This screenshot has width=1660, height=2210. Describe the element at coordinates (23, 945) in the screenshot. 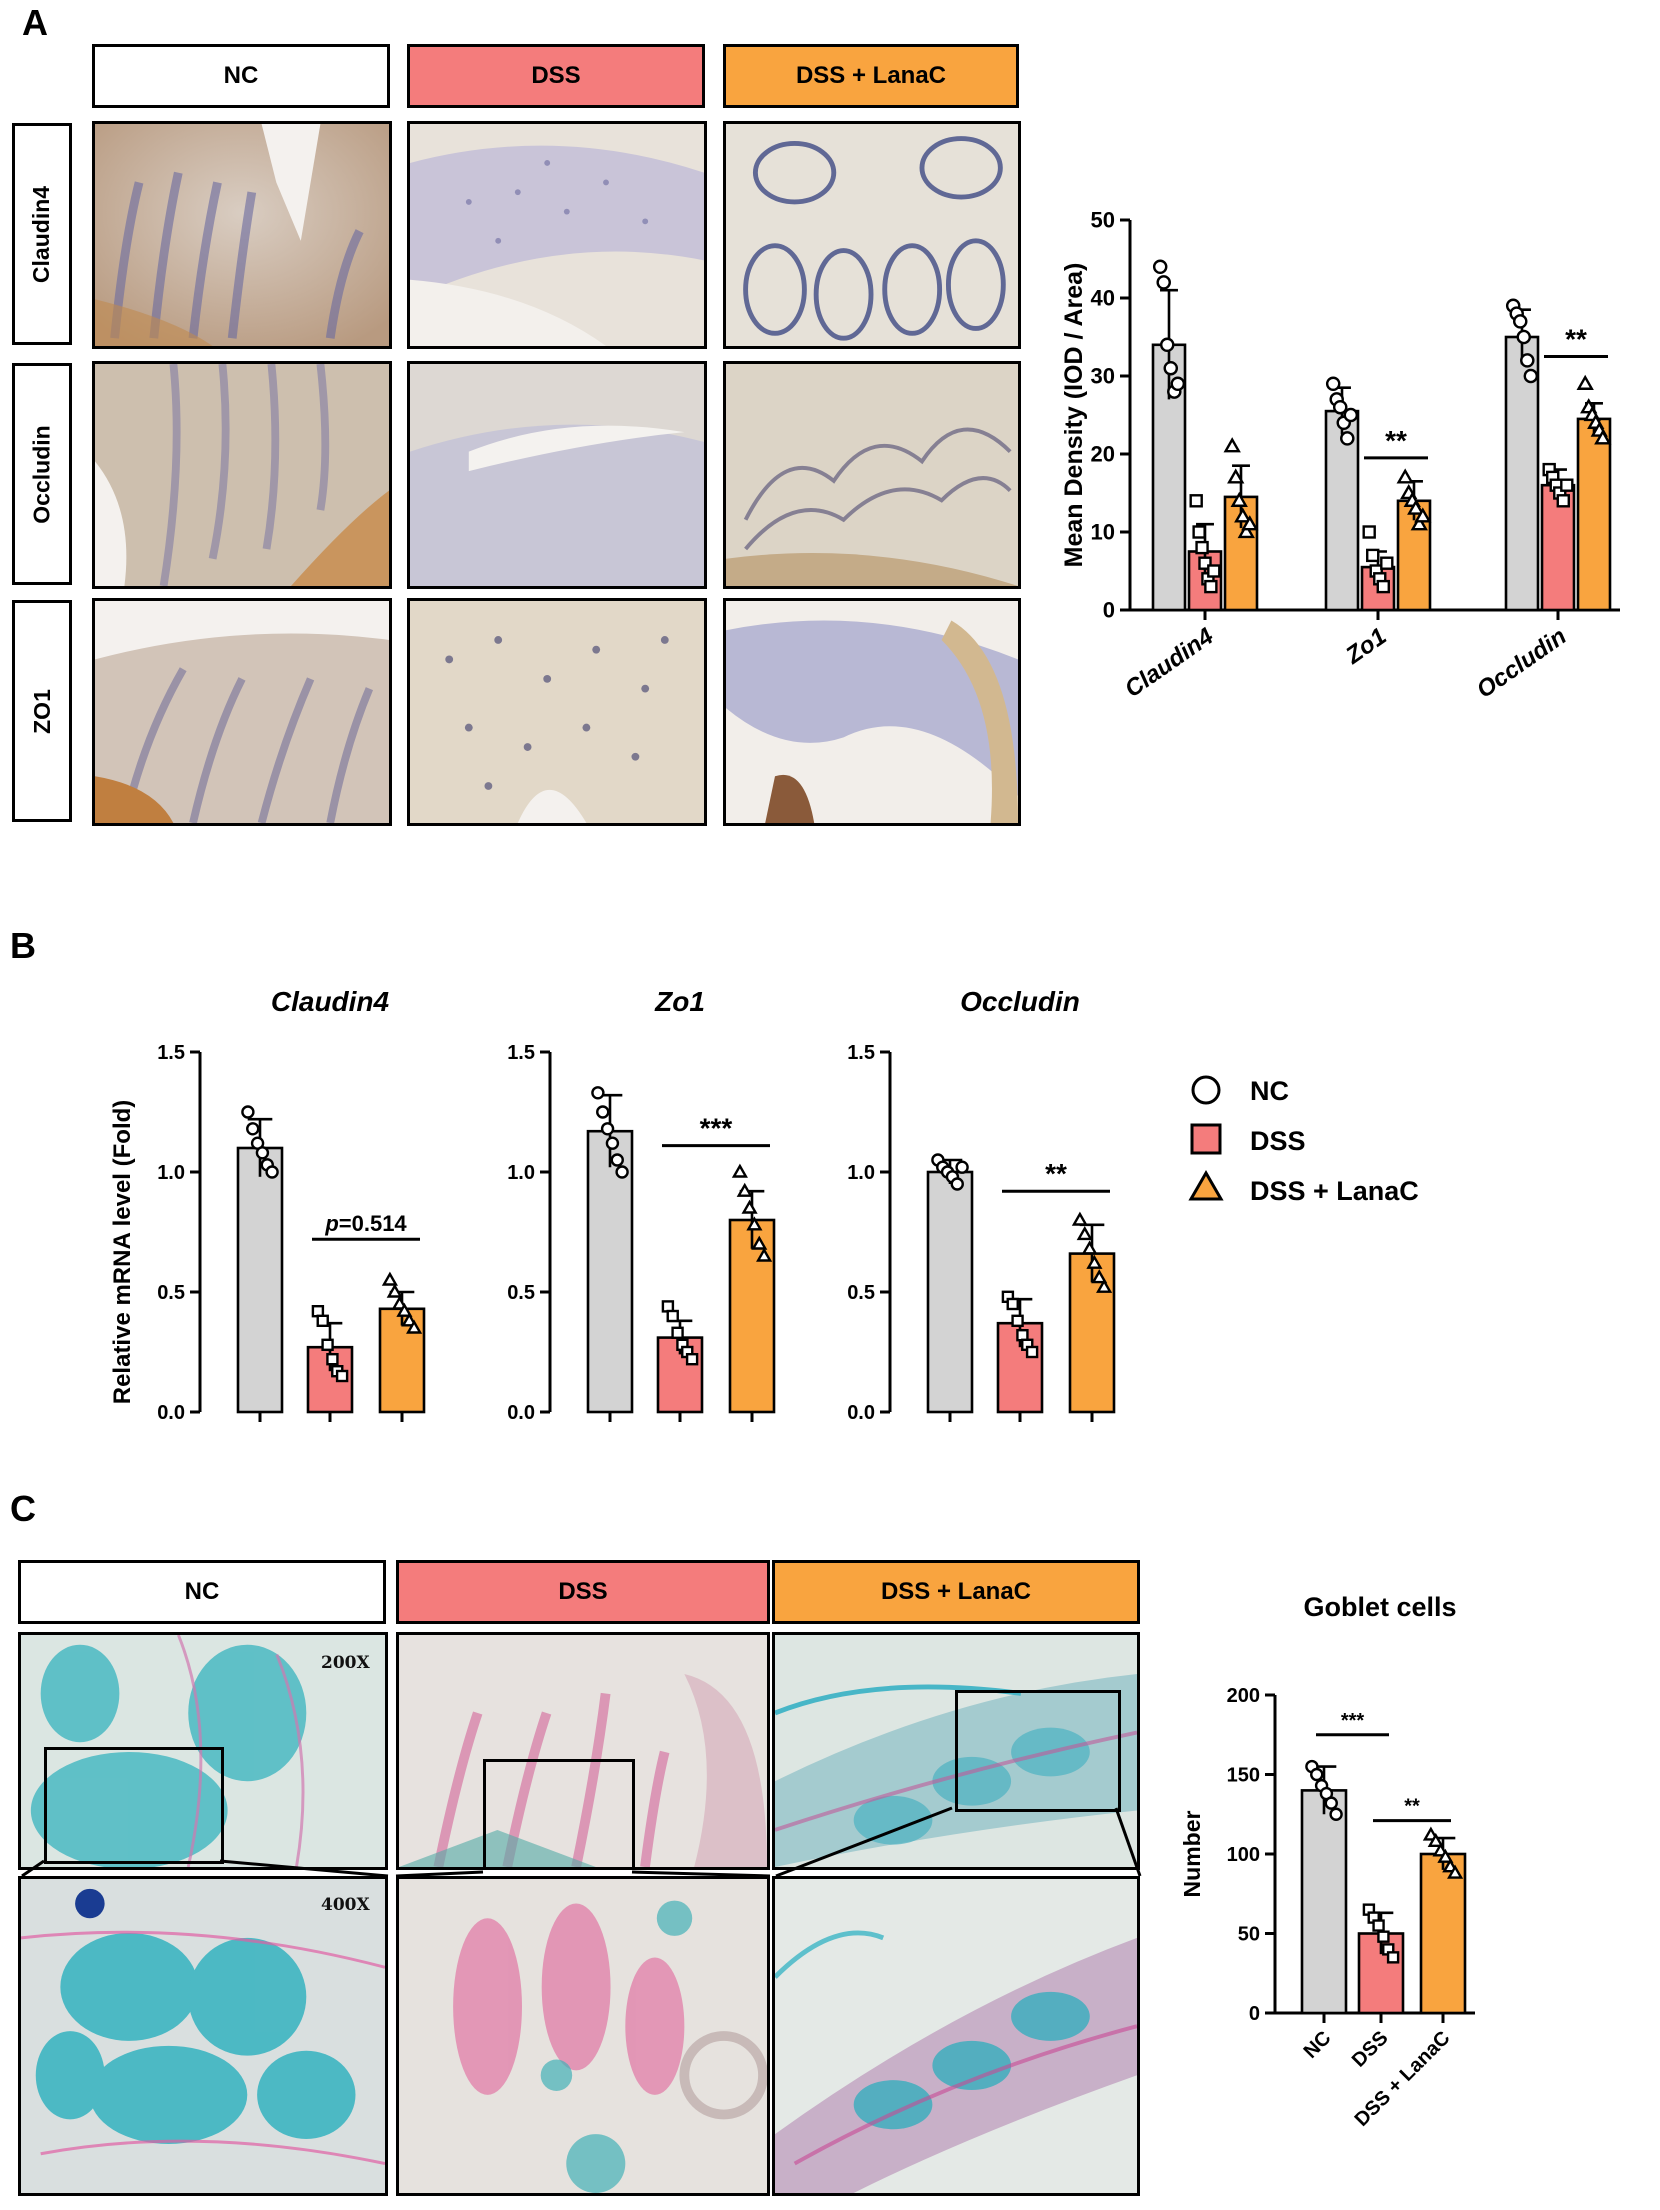

I see `panel-label-b: B` at that location.